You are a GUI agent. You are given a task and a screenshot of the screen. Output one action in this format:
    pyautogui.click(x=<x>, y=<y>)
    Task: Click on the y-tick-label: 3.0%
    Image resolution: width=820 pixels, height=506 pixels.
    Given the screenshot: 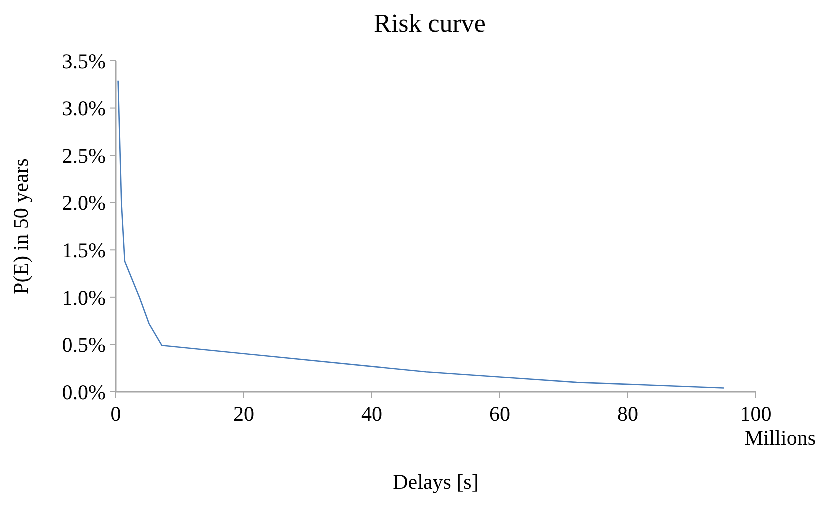 What is the action you would take?
    pyautogui.click(x=84, y=108)
    